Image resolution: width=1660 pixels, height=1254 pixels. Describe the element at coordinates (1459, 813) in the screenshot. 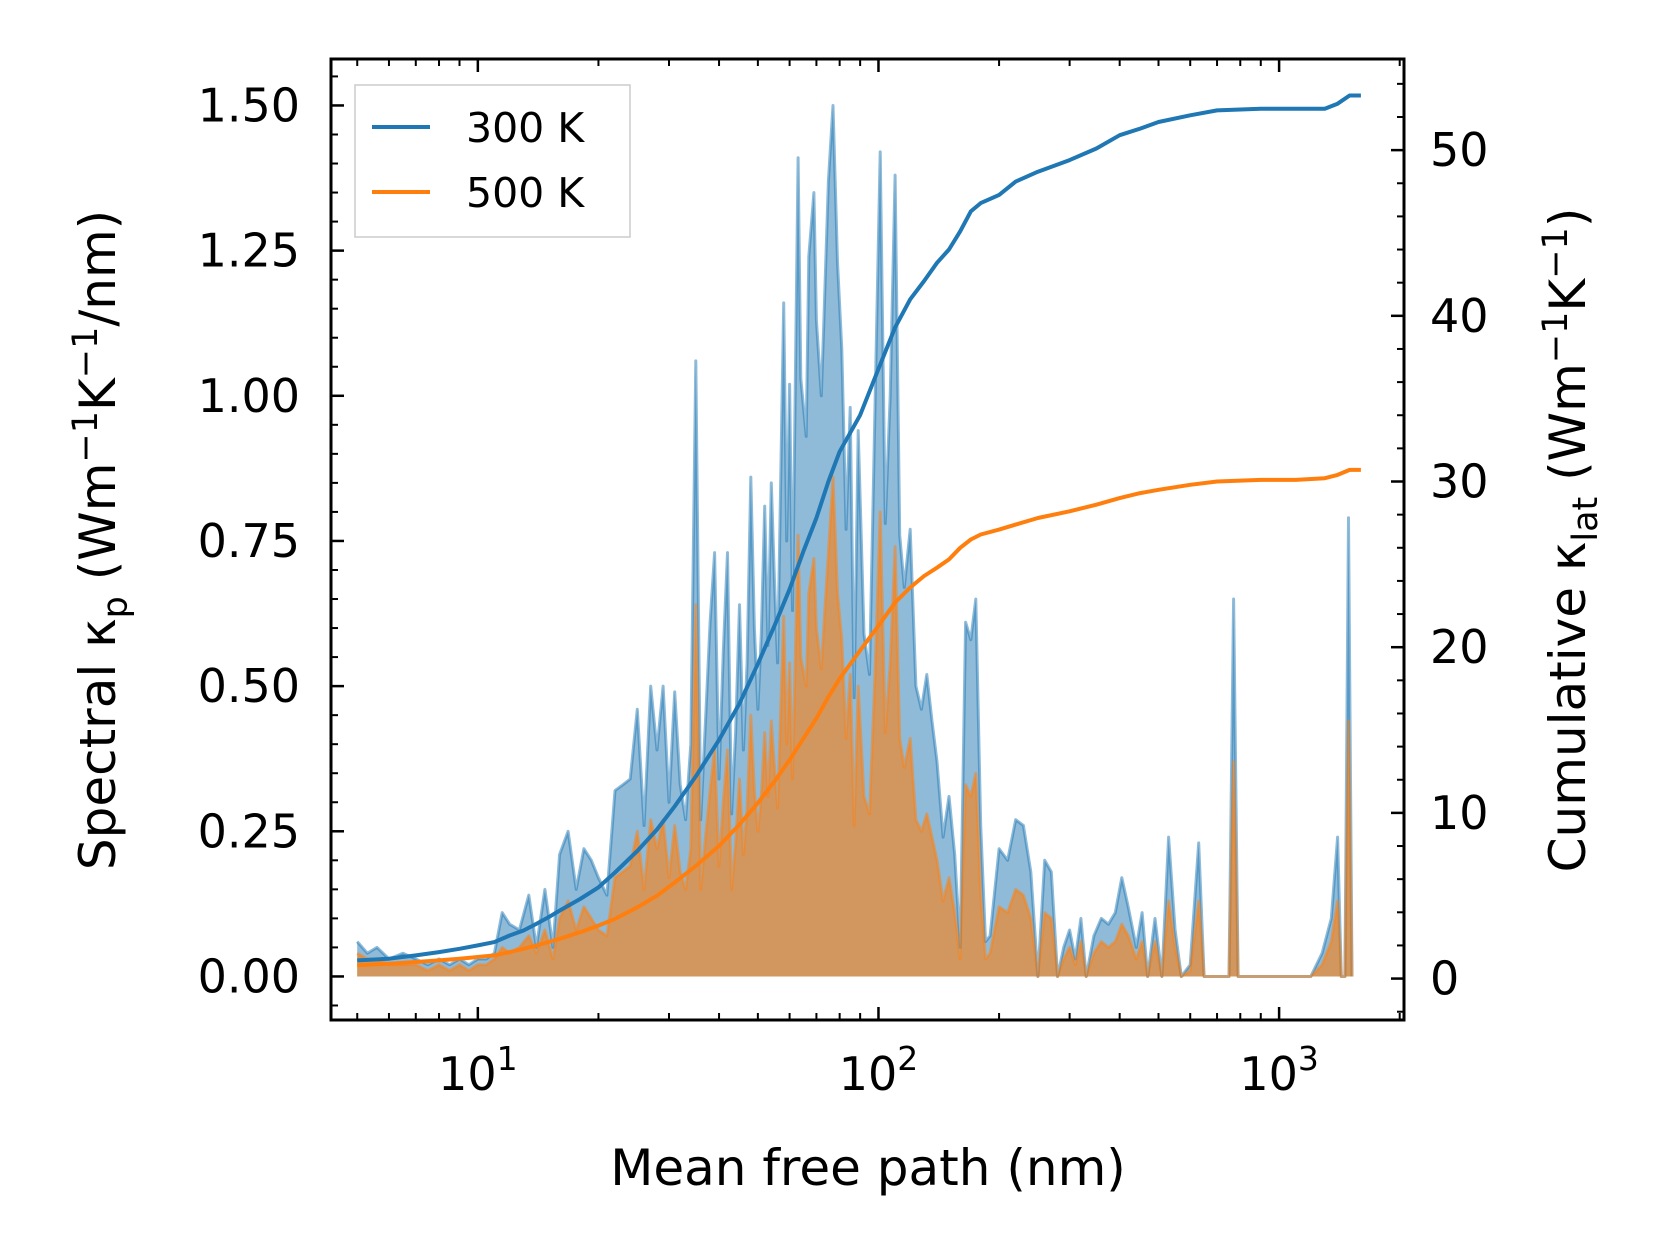

I see `y-right-tick-label: 10` at that location.